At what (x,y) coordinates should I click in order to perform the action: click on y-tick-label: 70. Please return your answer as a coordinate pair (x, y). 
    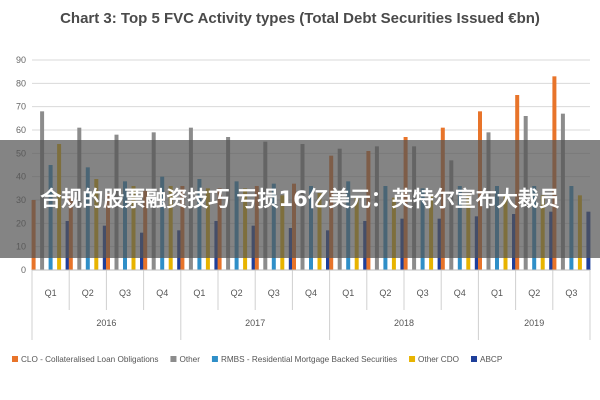
    Looking at the image, I should click on (21, 107).